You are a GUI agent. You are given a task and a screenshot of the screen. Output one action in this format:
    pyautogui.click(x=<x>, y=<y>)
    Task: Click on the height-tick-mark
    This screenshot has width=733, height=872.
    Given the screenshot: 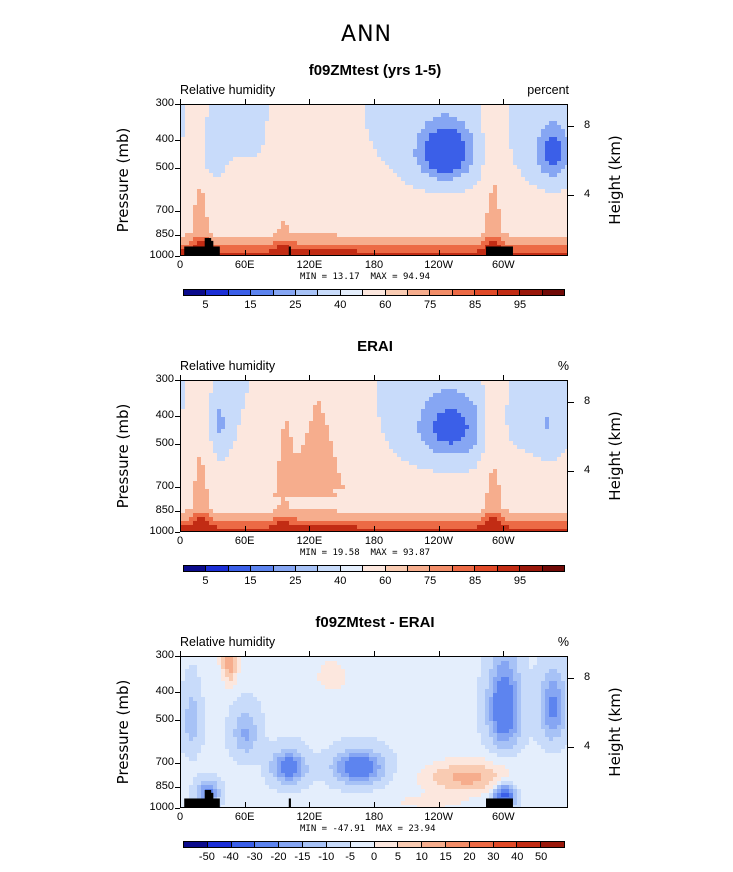 What is the action you would take?
    pyautogui.click(x=571, y=195)
    